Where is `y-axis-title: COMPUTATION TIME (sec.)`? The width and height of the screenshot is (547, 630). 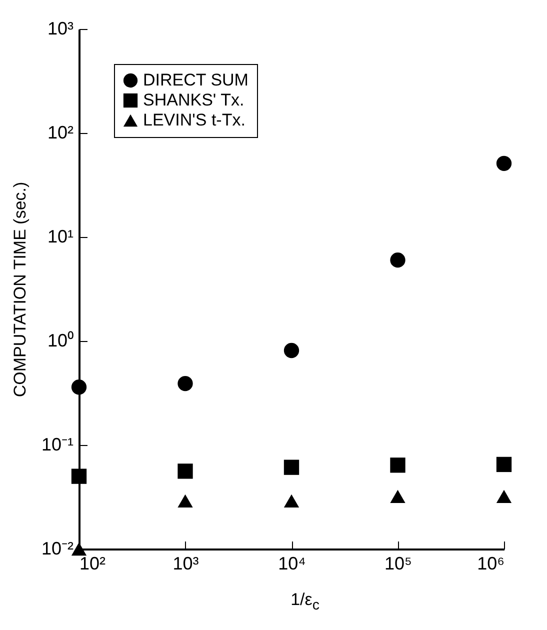 y-axis-title: COMPUTATION TIME (sec.) is located at coordinates (20, 290).